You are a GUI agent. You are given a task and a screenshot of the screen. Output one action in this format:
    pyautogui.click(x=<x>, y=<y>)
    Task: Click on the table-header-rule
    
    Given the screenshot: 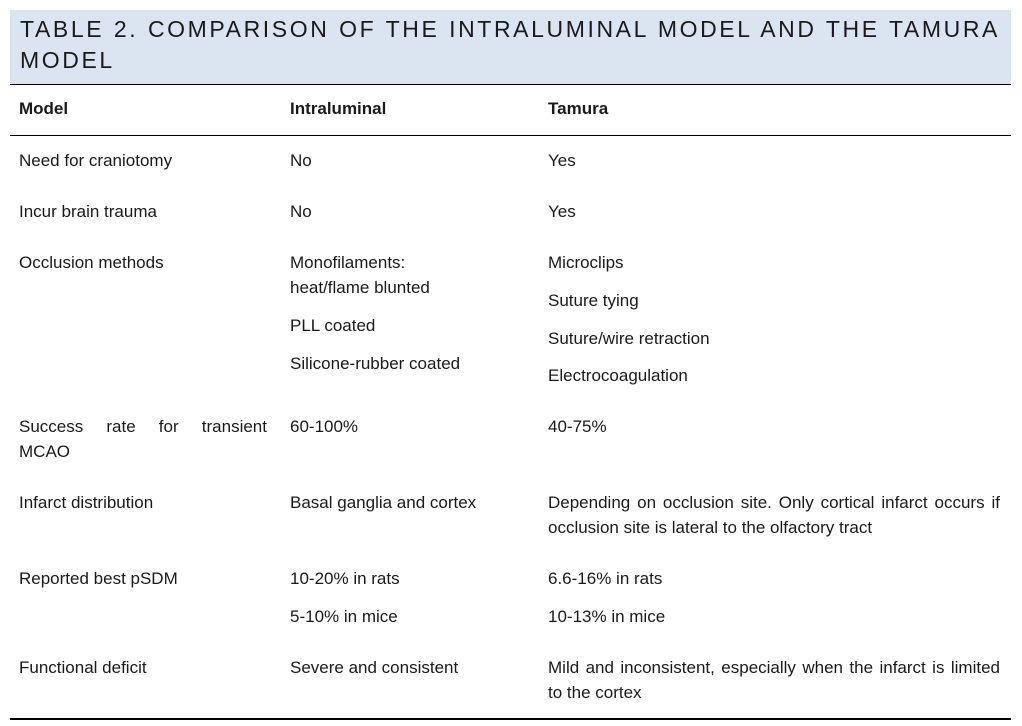 What is the action you would take?
    pyautogui.click(x=510, y=135)
    